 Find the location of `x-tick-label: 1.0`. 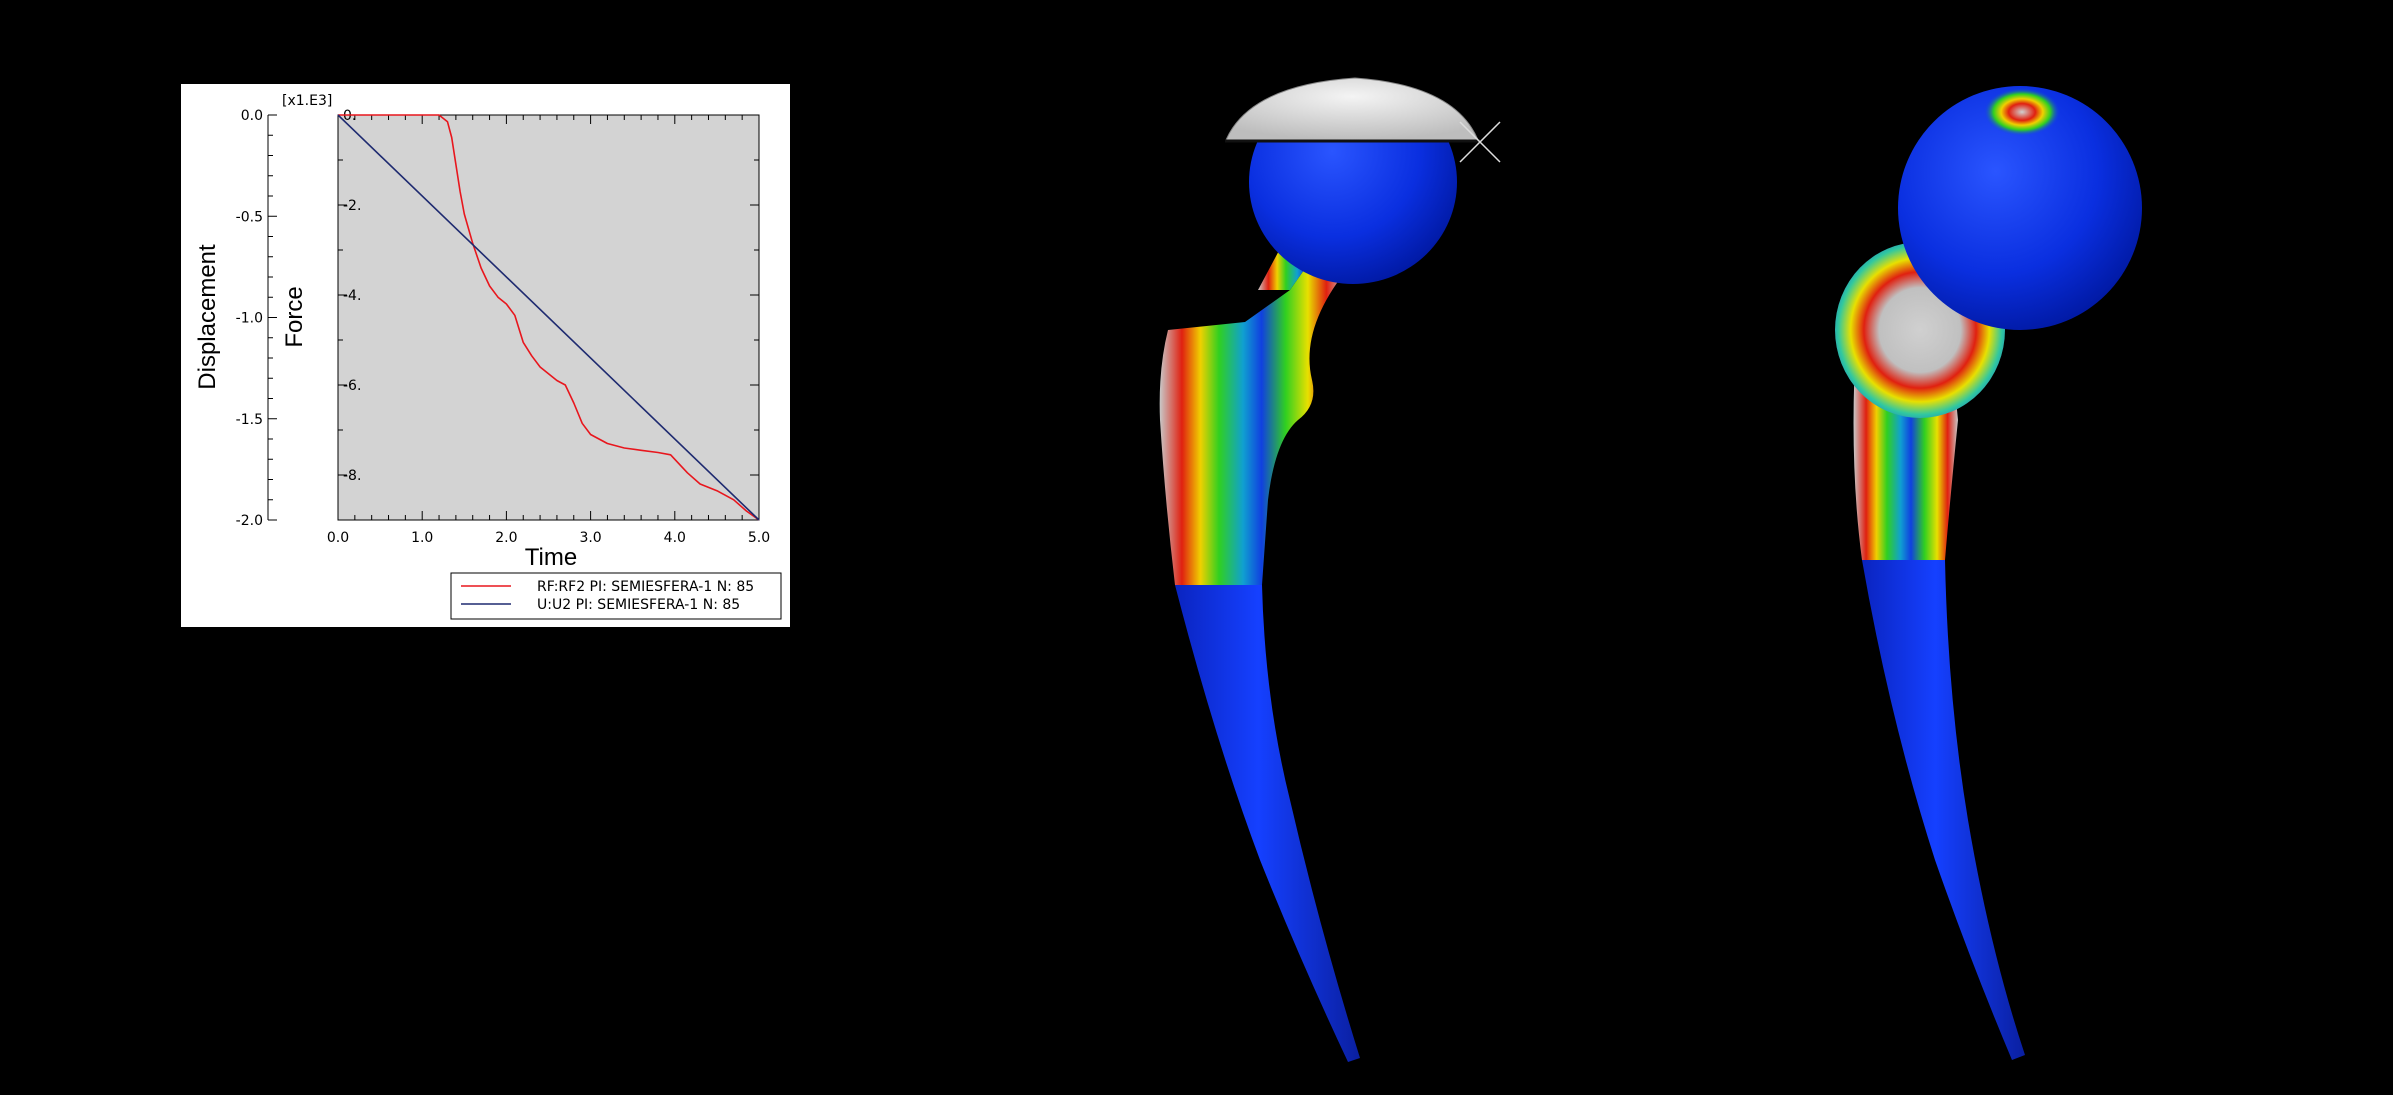

x-tick-label: 1.0 is located at coordinates (422, 538).